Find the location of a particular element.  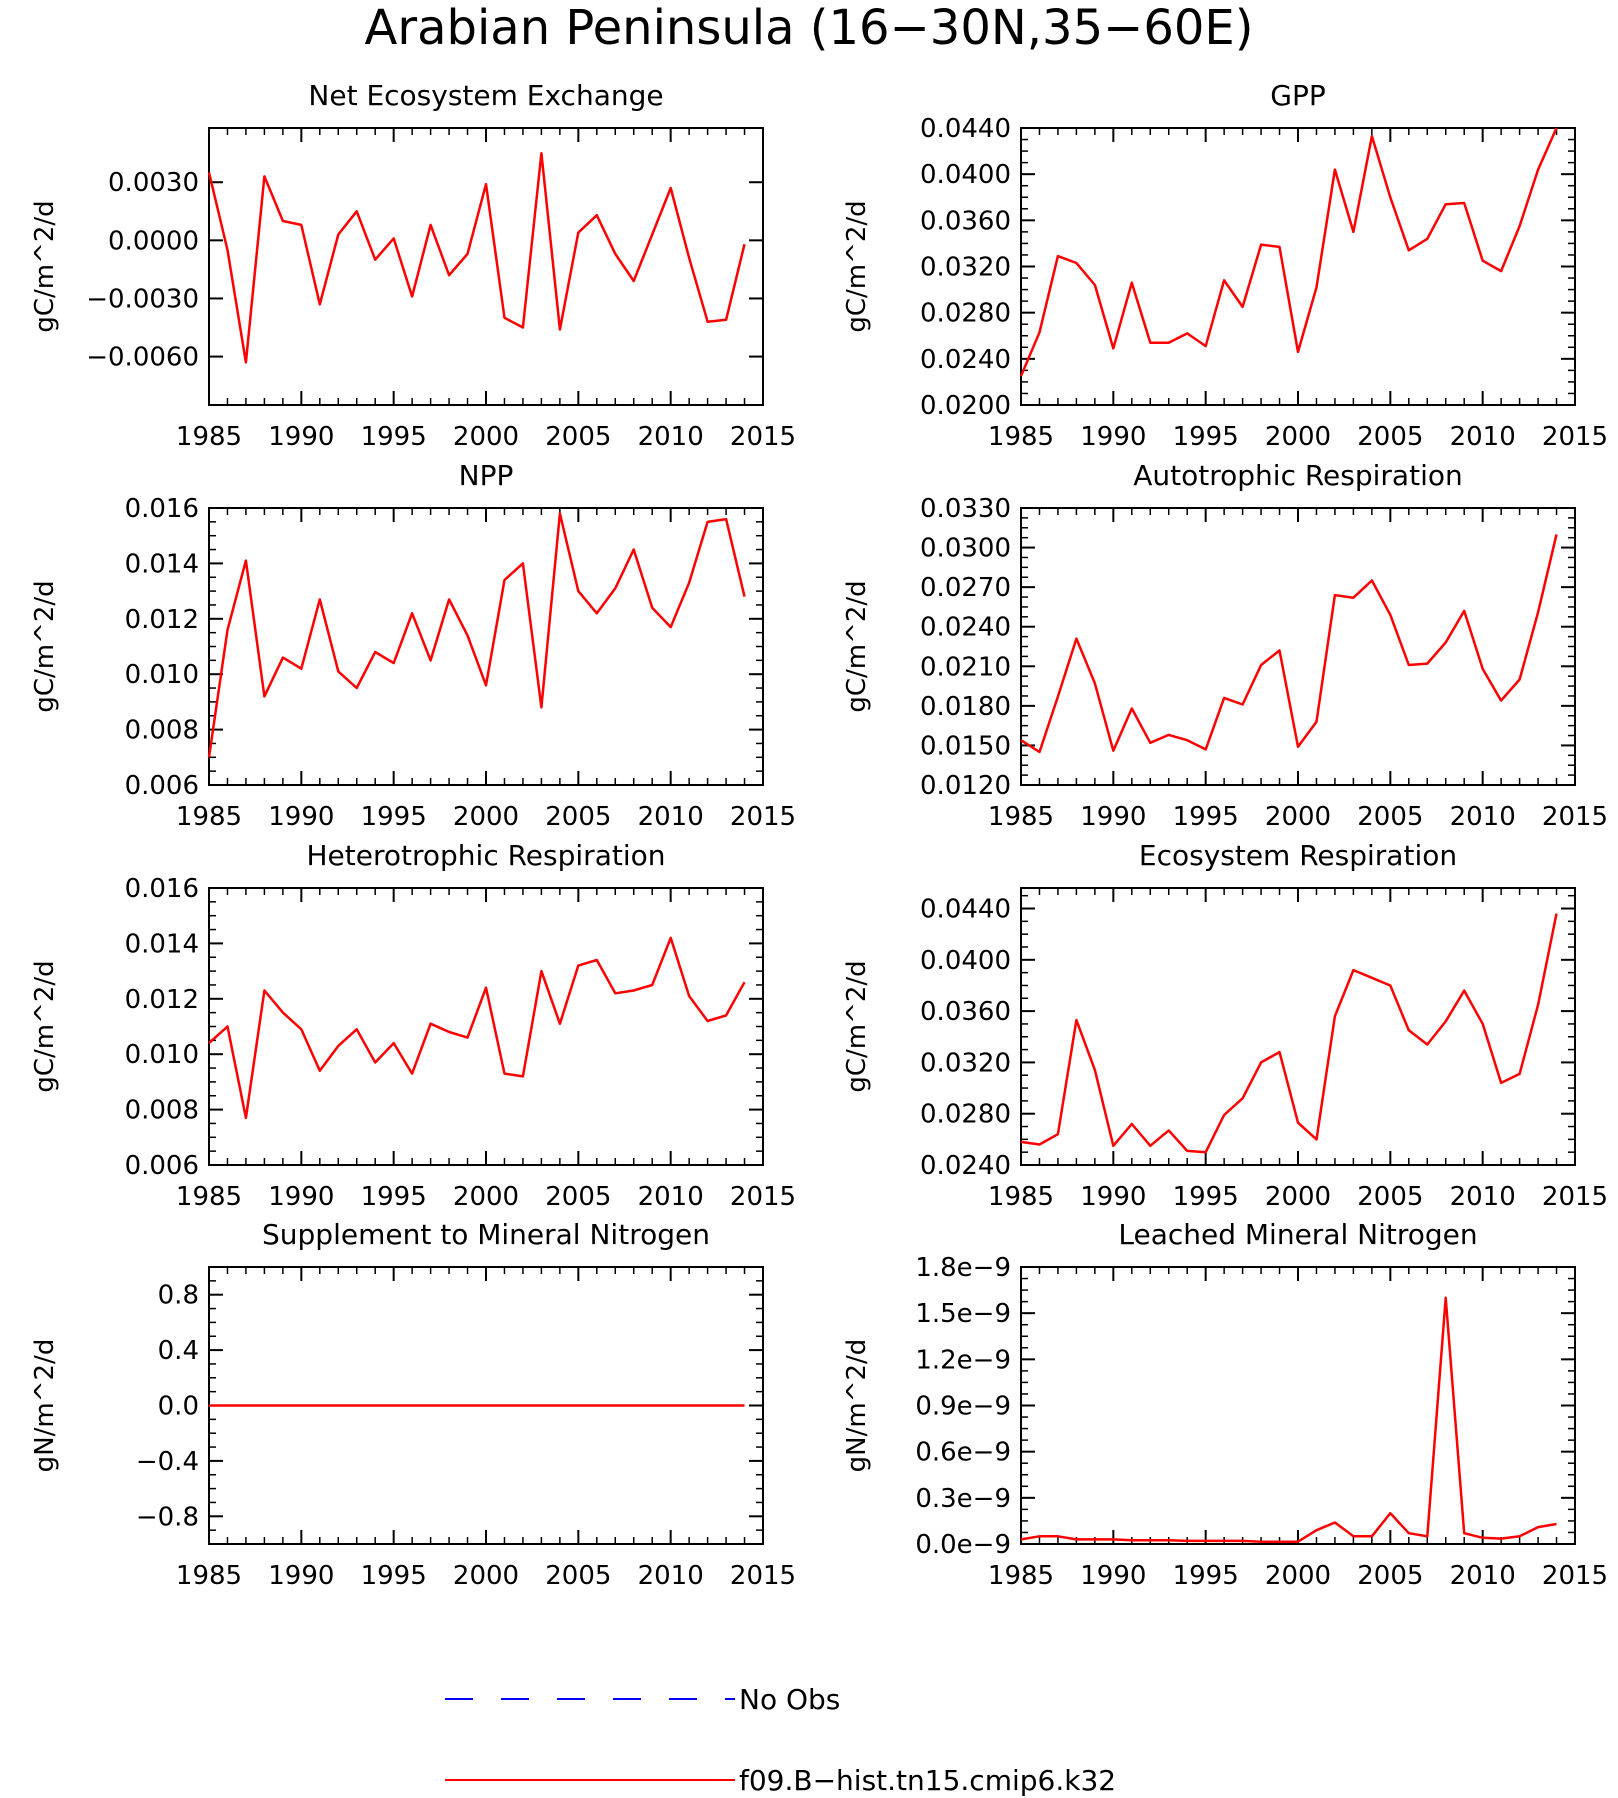

y-tick-label: 0.3e−9 is located at coordinates (963, 1499).